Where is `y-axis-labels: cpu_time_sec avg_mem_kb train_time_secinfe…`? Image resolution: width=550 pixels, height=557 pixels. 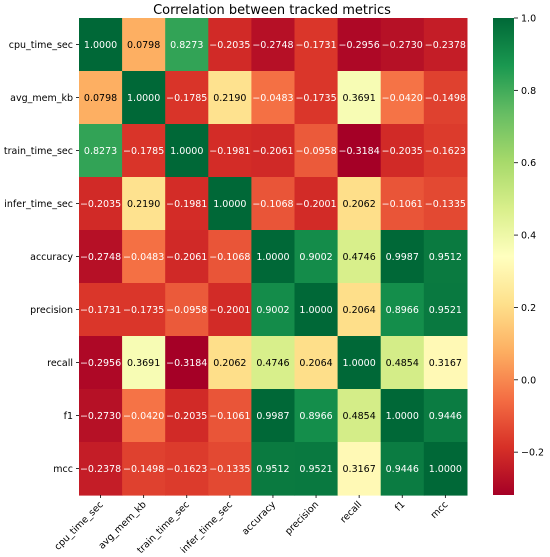 y-axis-labels: cpu_time_sec avg_mem_kb train_time_secinfe… is located at coordinates (41, 257).